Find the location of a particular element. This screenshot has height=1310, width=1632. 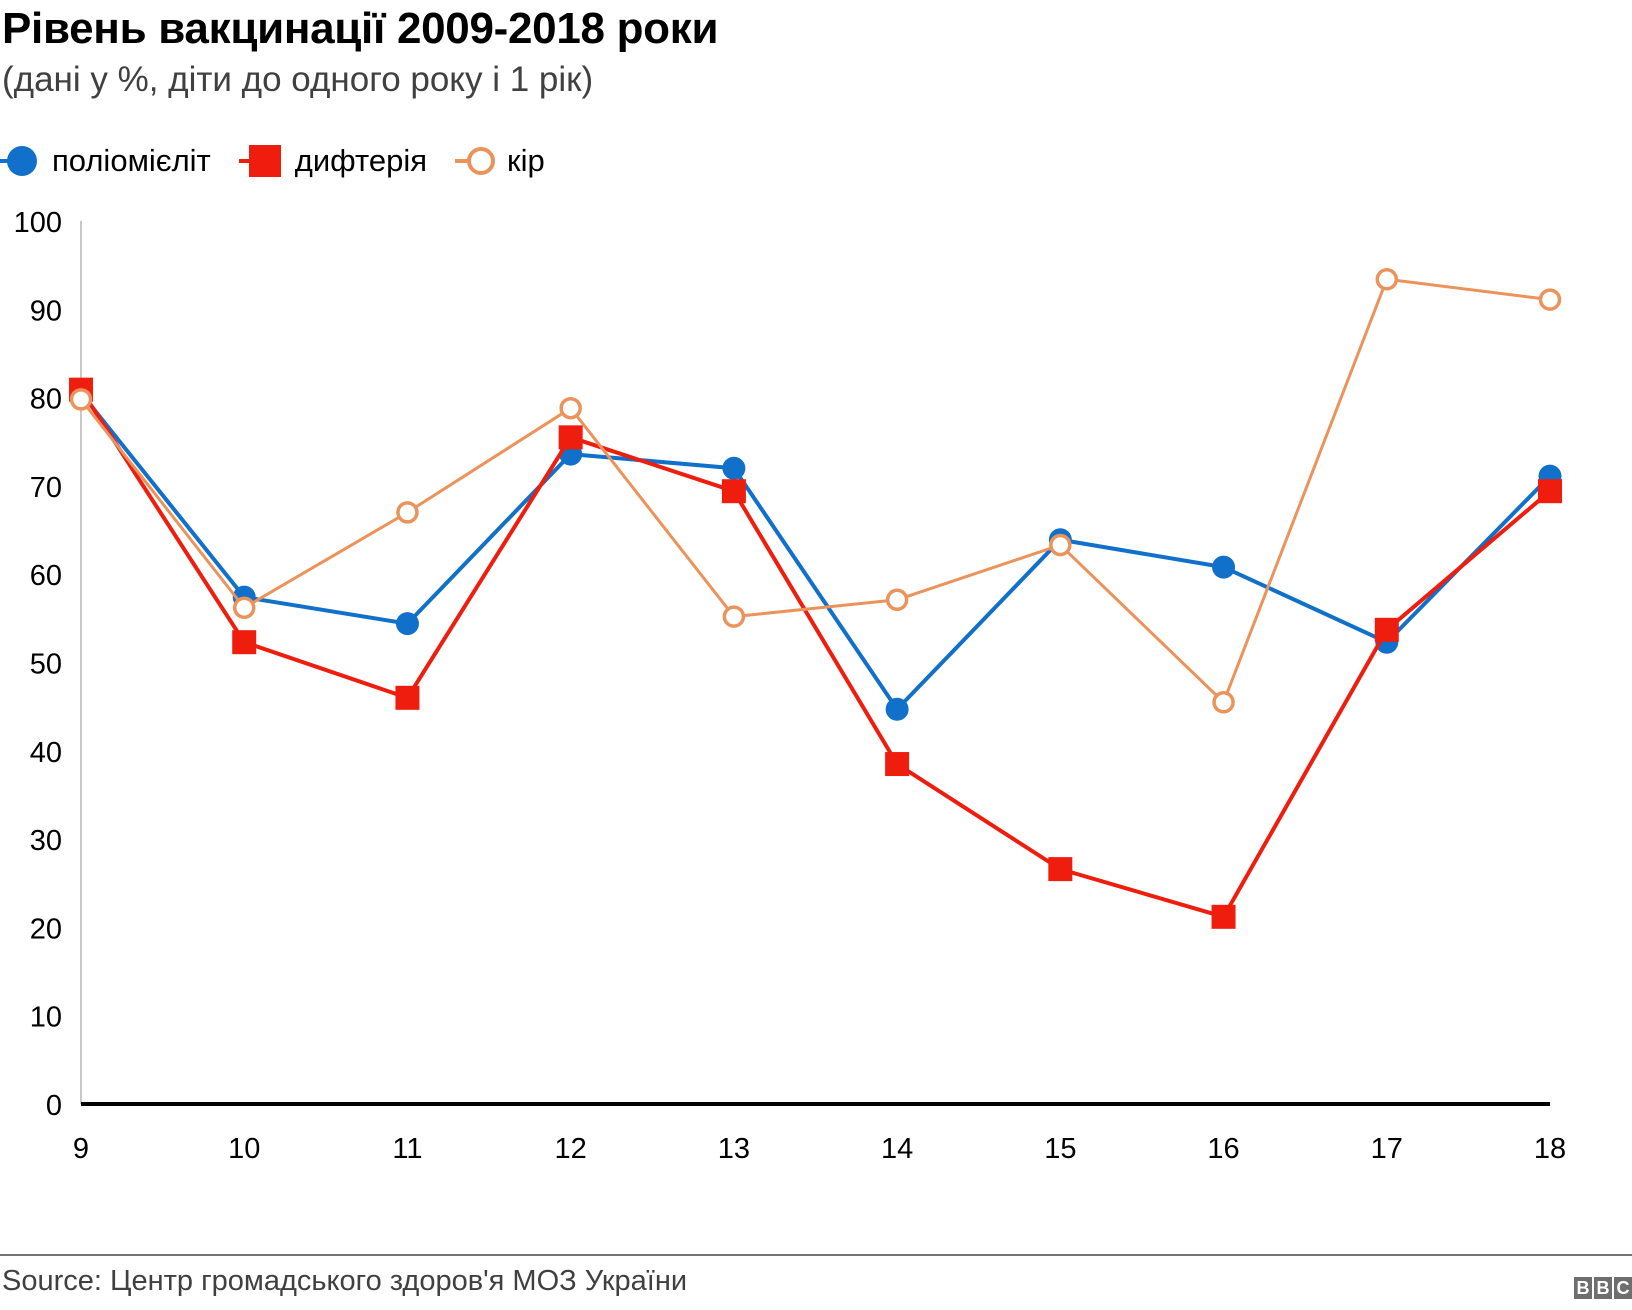

legend-item-measles: кір is located at coordinates (500, 161).